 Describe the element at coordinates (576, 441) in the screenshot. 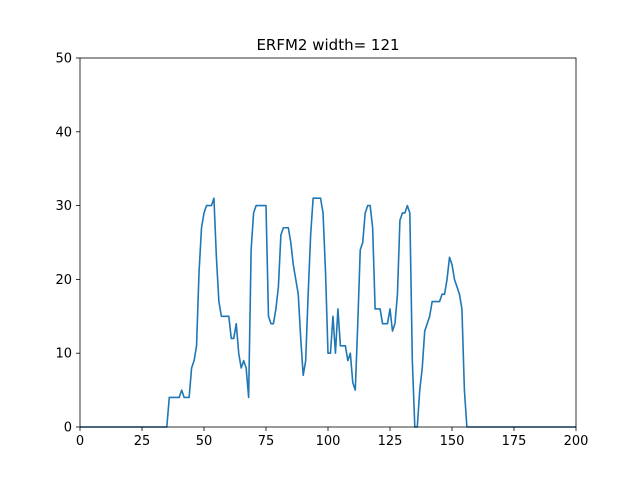

I see `x-tick-label: 200` at that location.